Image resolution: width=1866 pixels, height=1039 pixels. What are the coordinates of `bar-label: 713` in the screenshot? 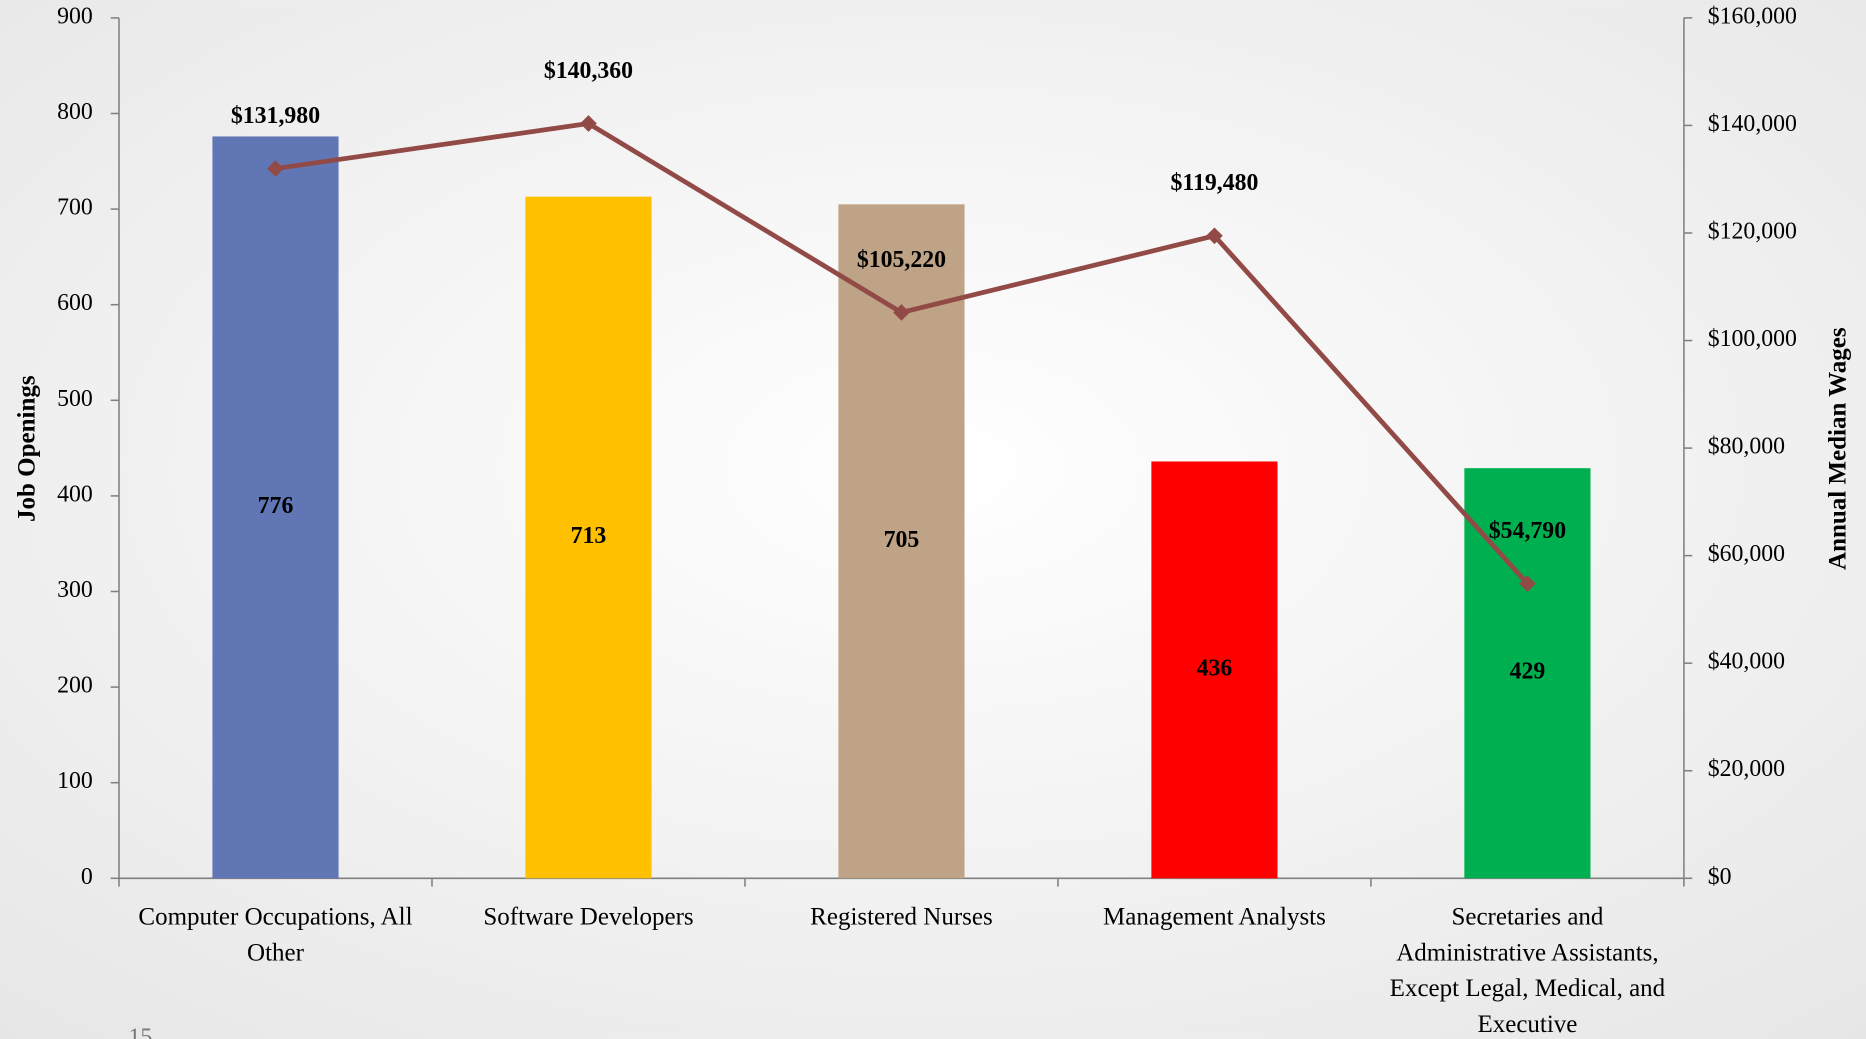 It's located at (589, 536).